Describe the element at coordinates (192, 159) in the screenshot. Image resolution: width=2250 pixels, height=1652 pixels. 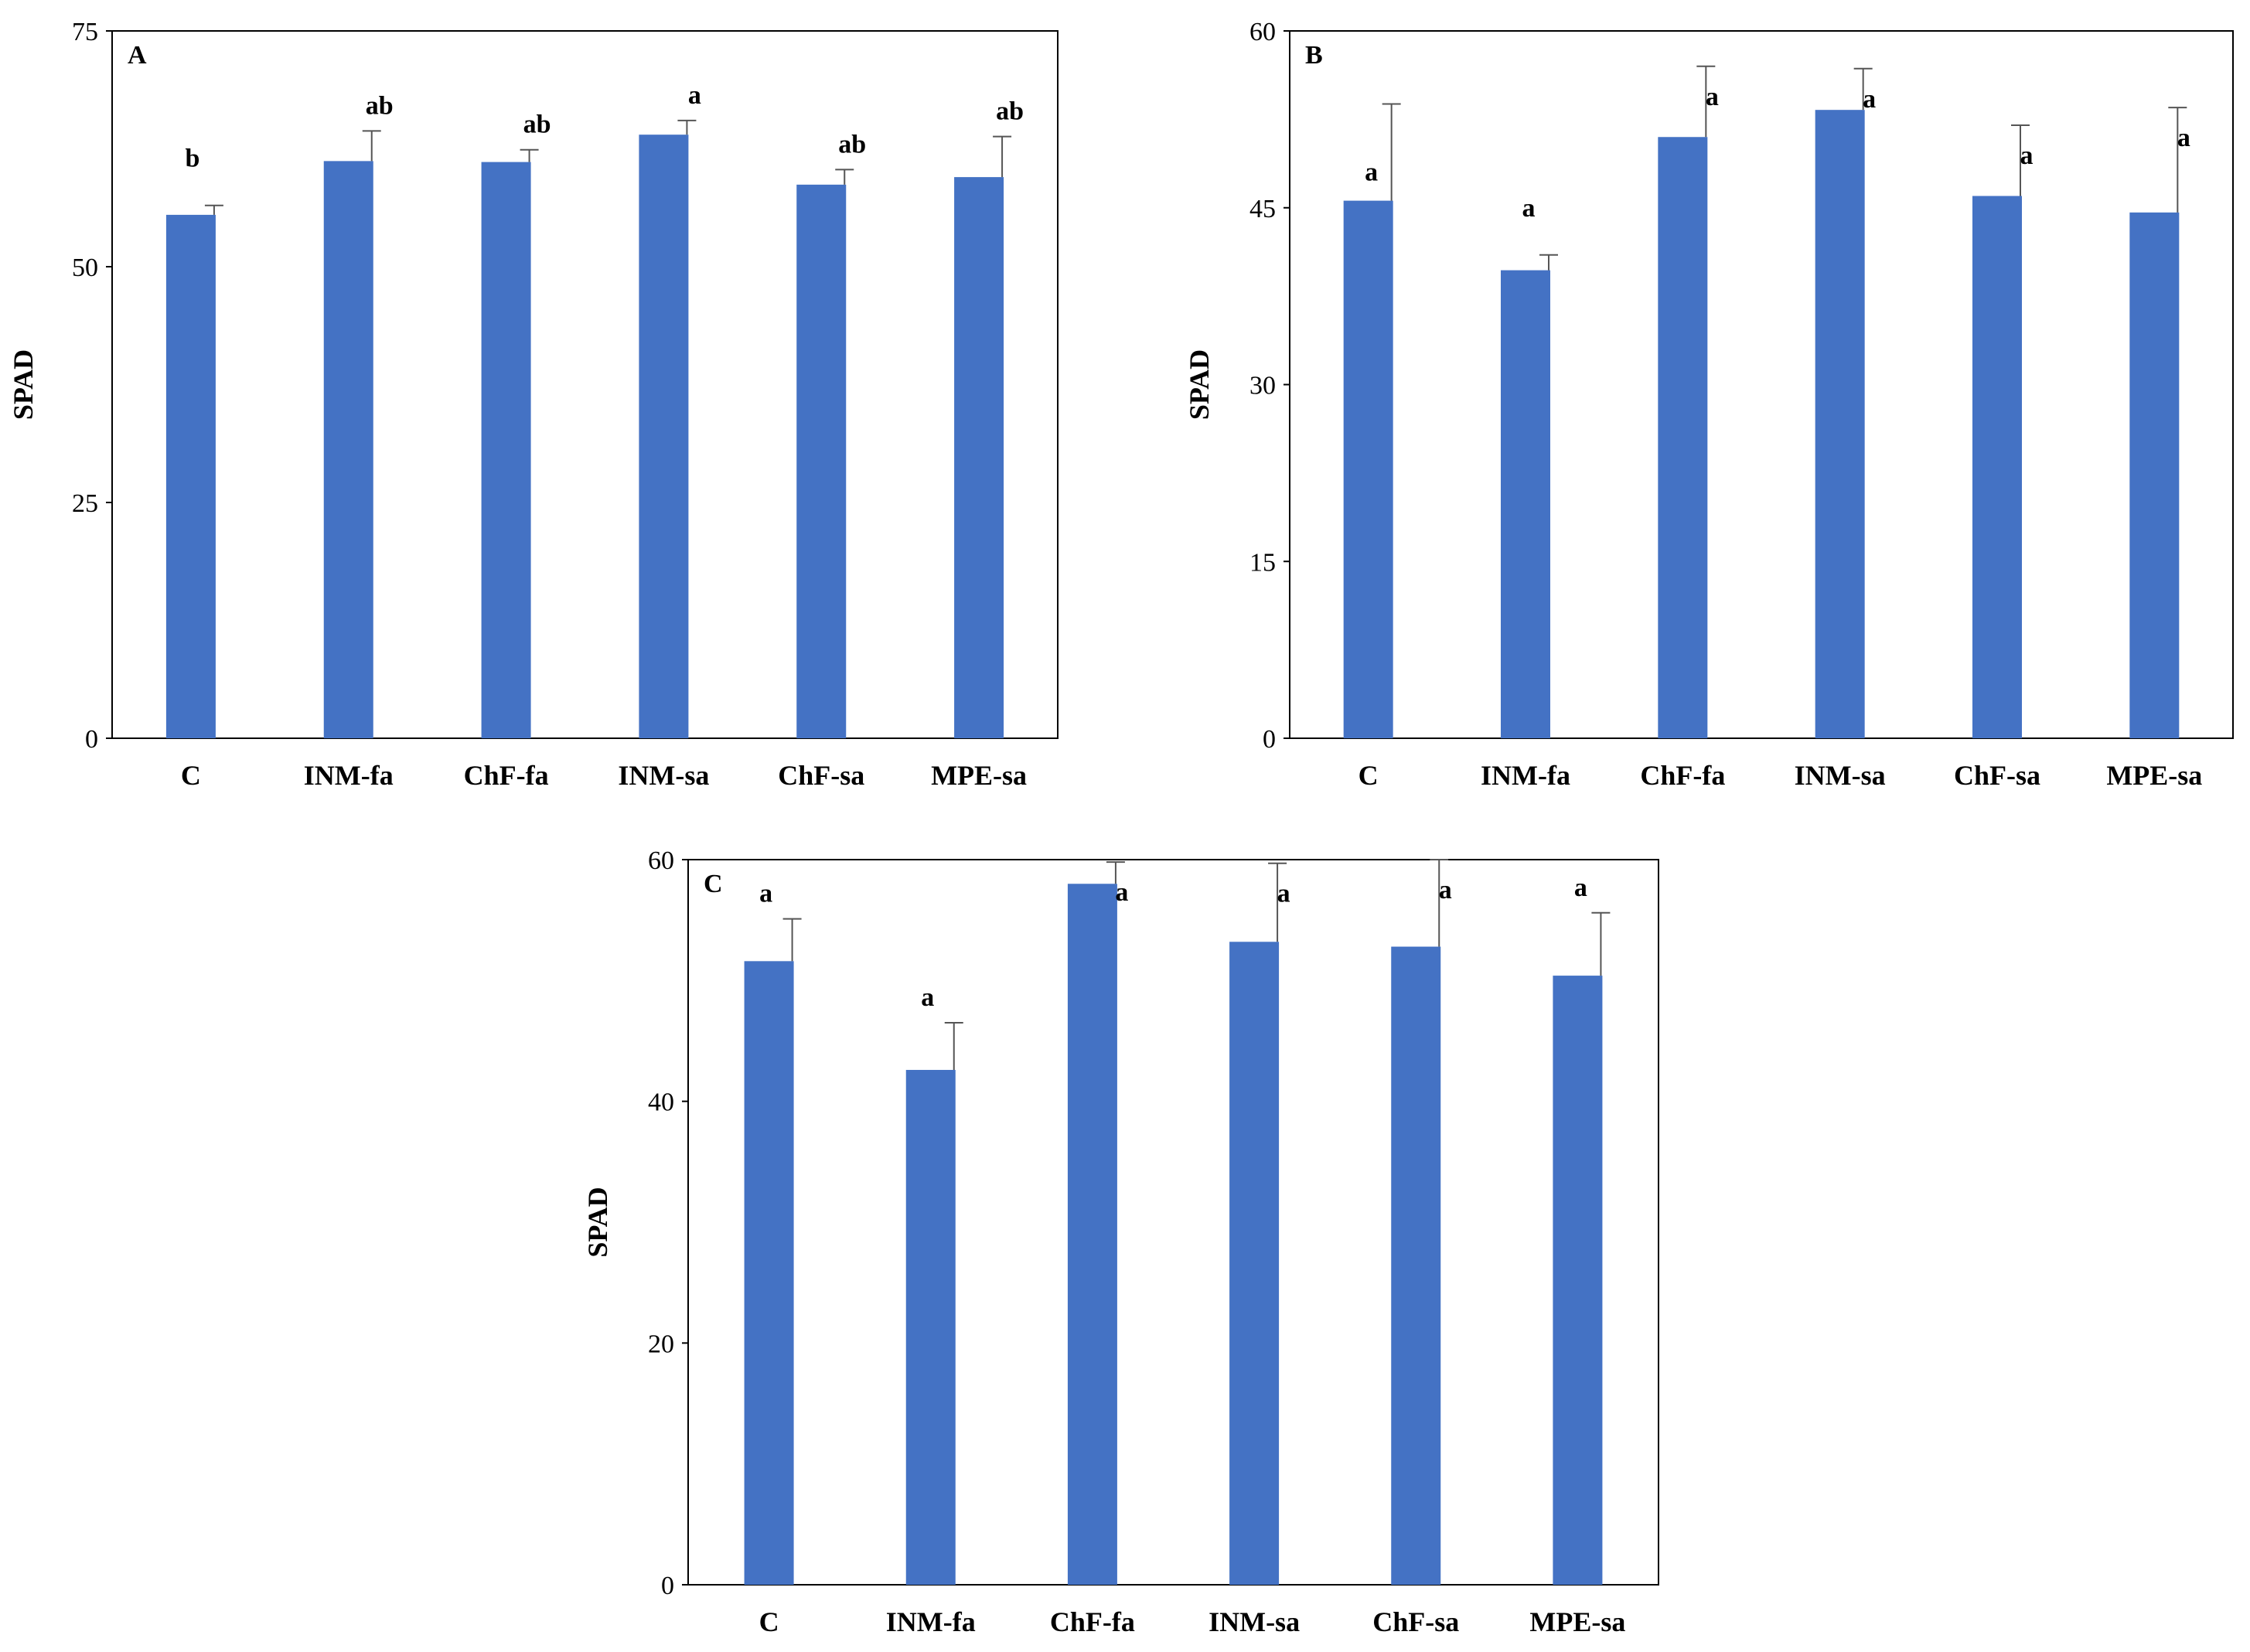
I see `significance-letter: b` at that location.